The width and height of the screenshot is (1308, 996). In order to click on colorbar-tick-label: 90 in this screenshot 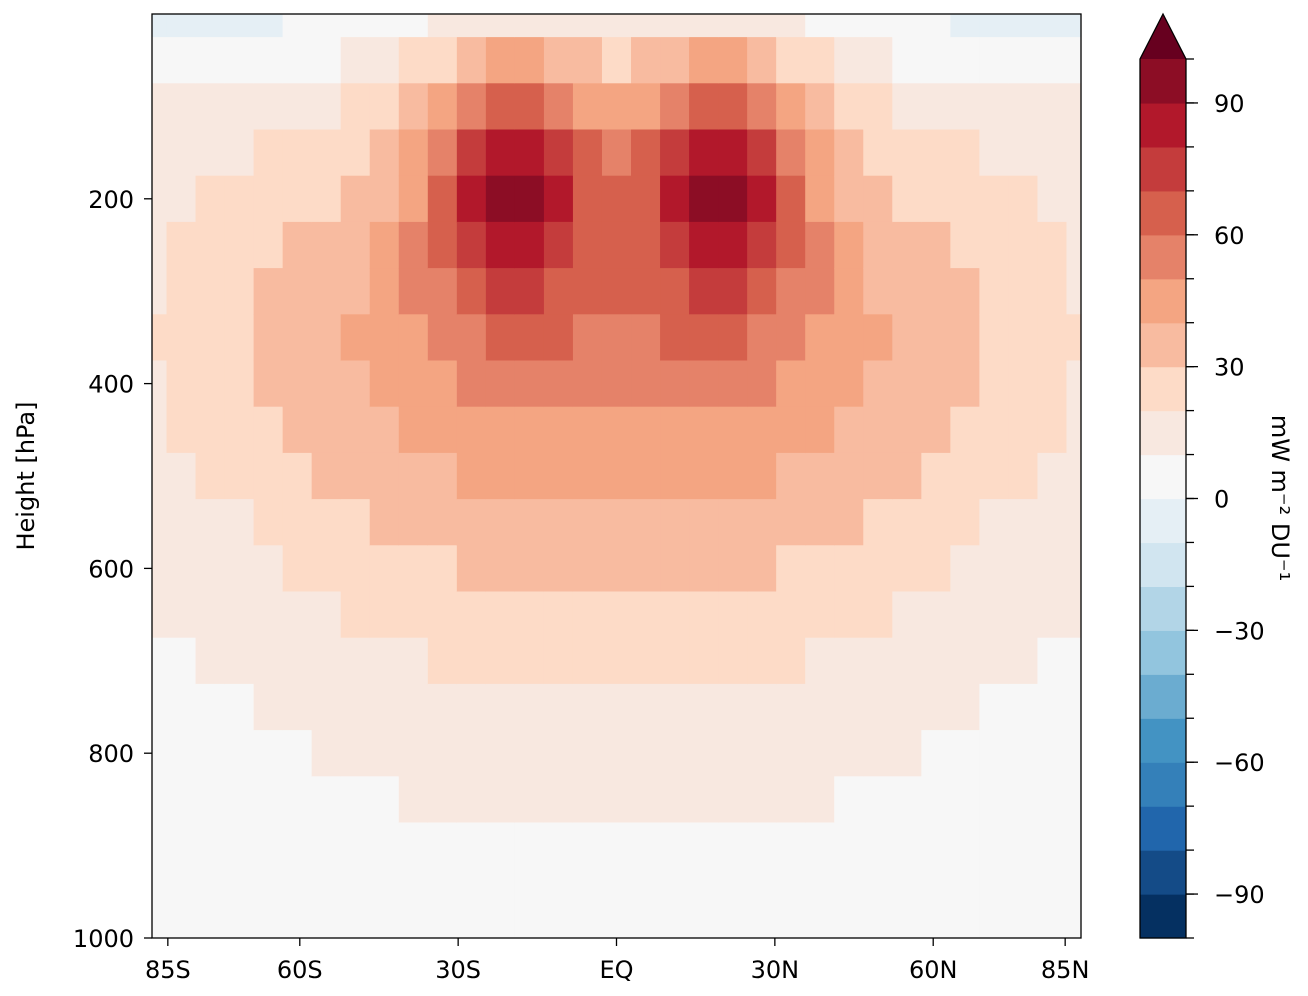, I will do `click(1229, 104)`.